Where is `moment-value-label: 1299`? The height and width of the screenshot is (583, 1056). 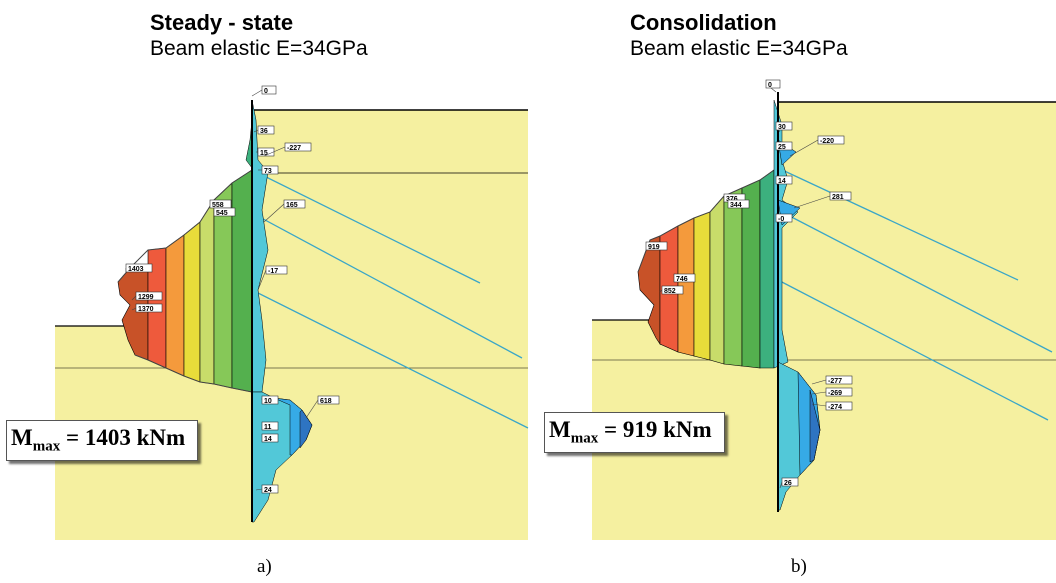 moment-value-label: 1299 is located at coordinates (146, 297).